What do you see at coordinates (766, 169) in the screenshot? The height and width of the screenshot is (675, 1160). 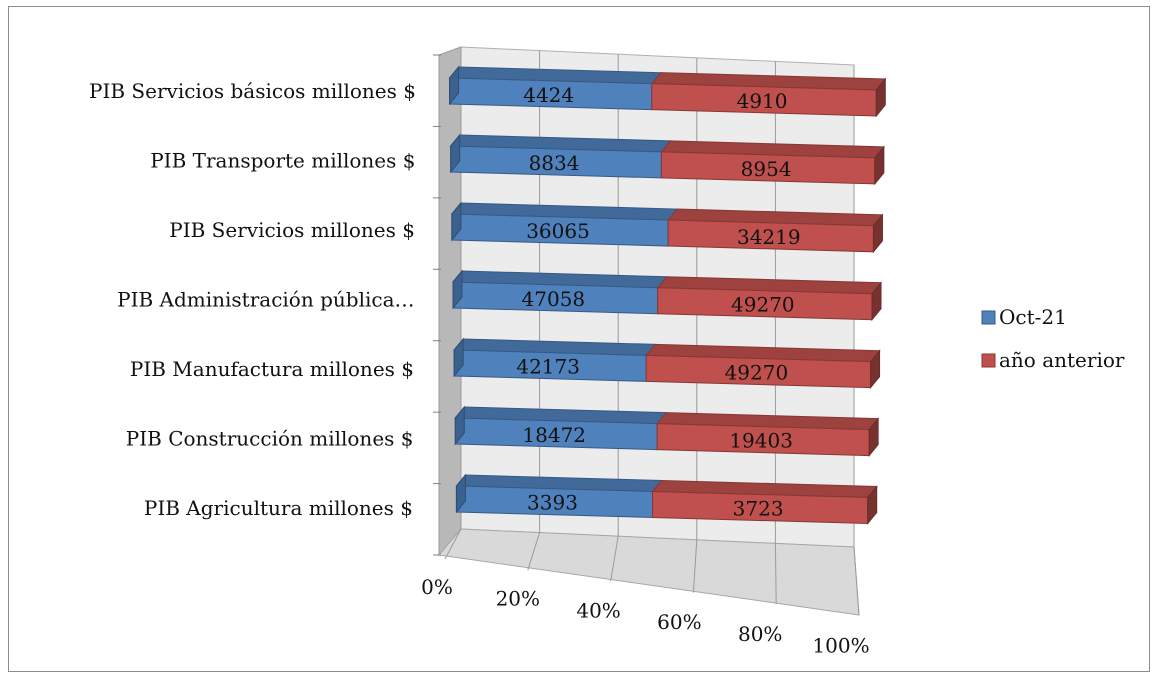 I see `data-label: 8954` at bounding box center [766, 169].